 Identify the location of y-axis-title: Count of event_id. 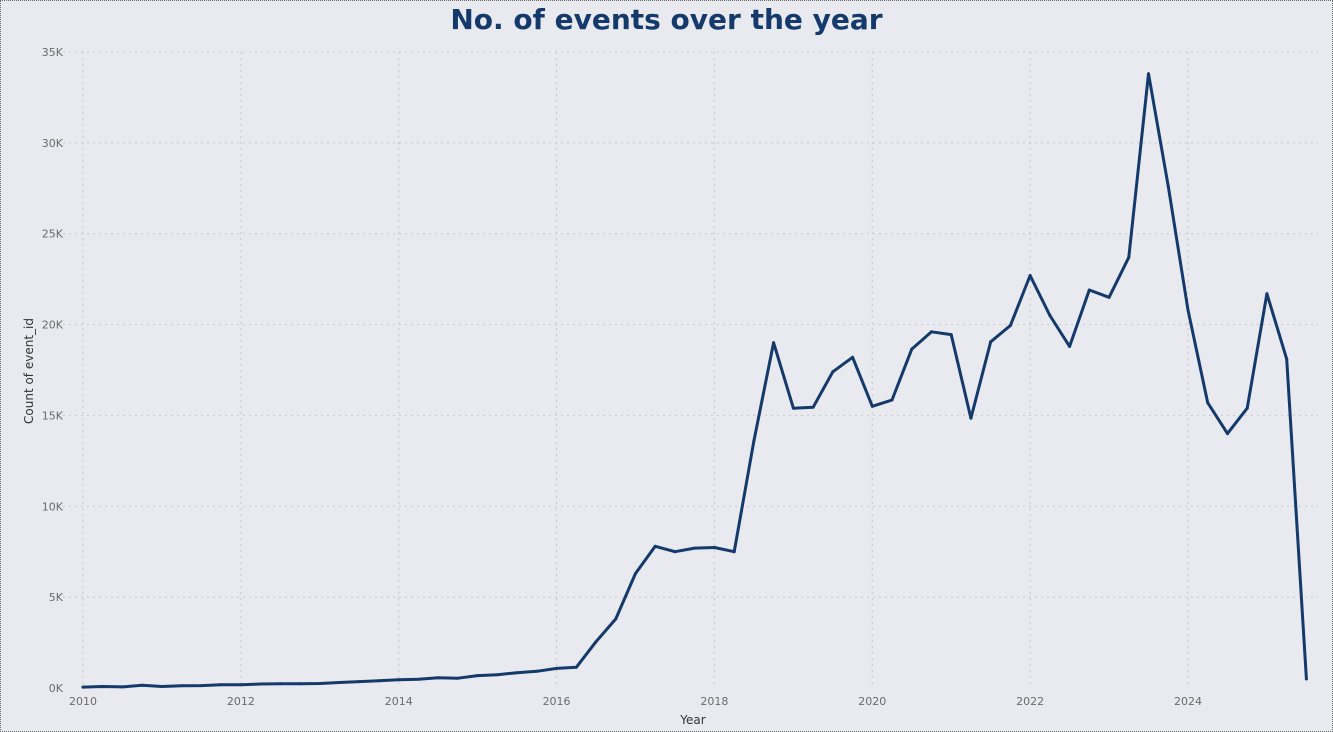
(29, 371).